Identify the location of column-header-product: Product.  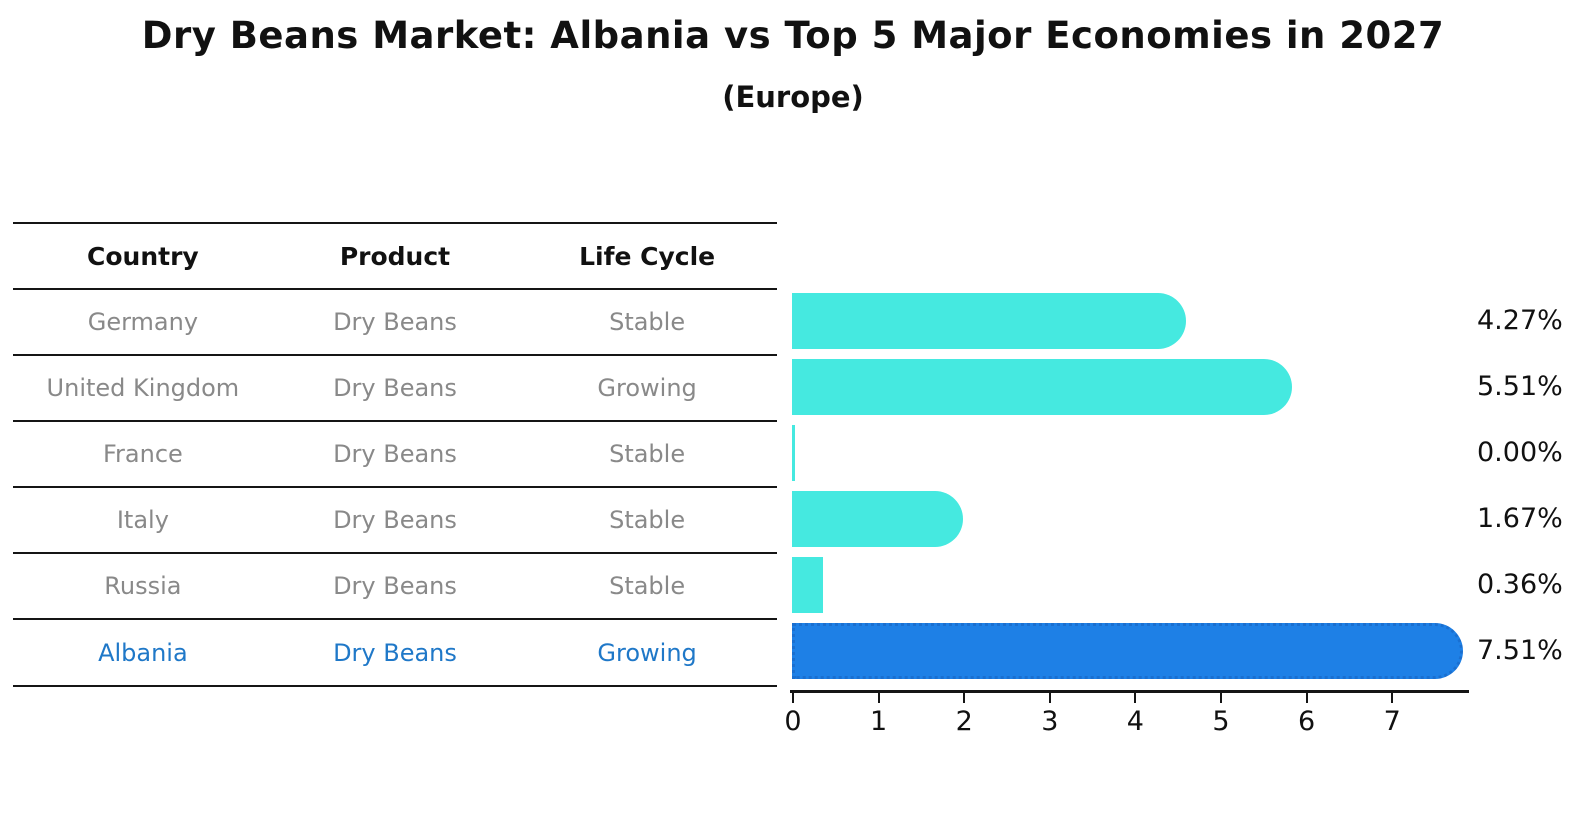
(395, 256).